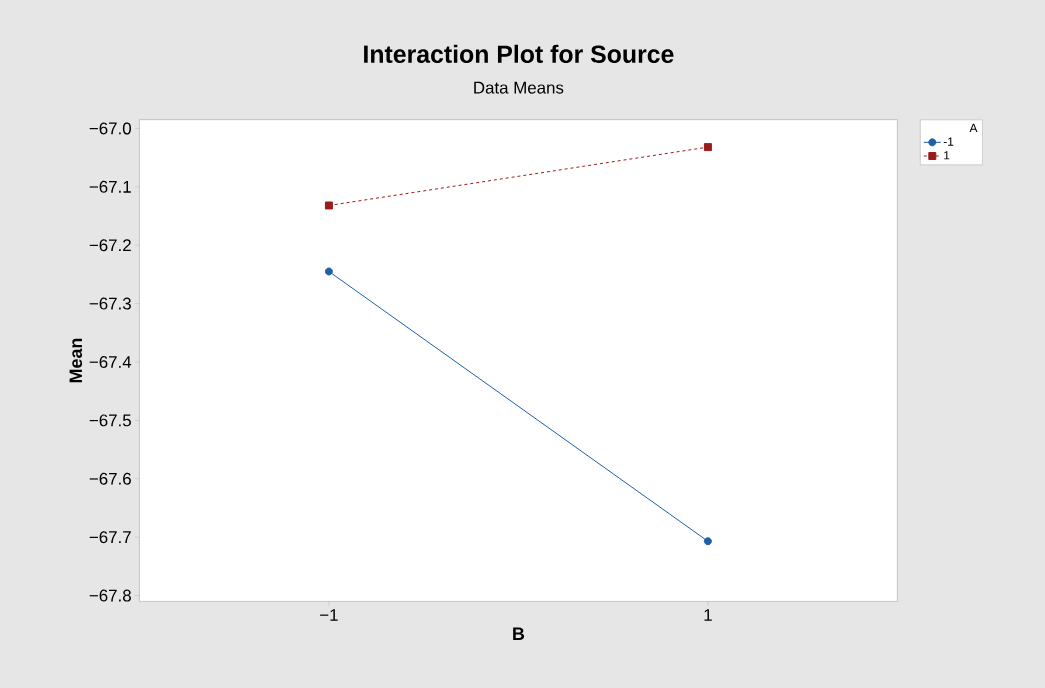 The height and width of the screenshot is (688, 1045). Describe the element at coordinates (110, 361) in the screenshot. I see `y-tick-label: −67.4` at that location.